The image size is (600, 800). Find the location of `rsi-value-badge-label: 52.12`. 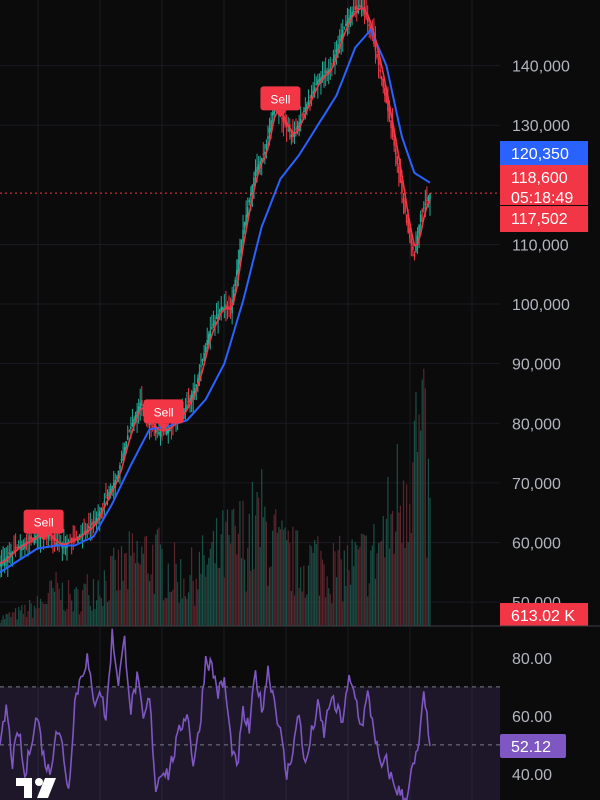

rsi-value-badge-label: 52.12 is located at coordinates (531, 747).